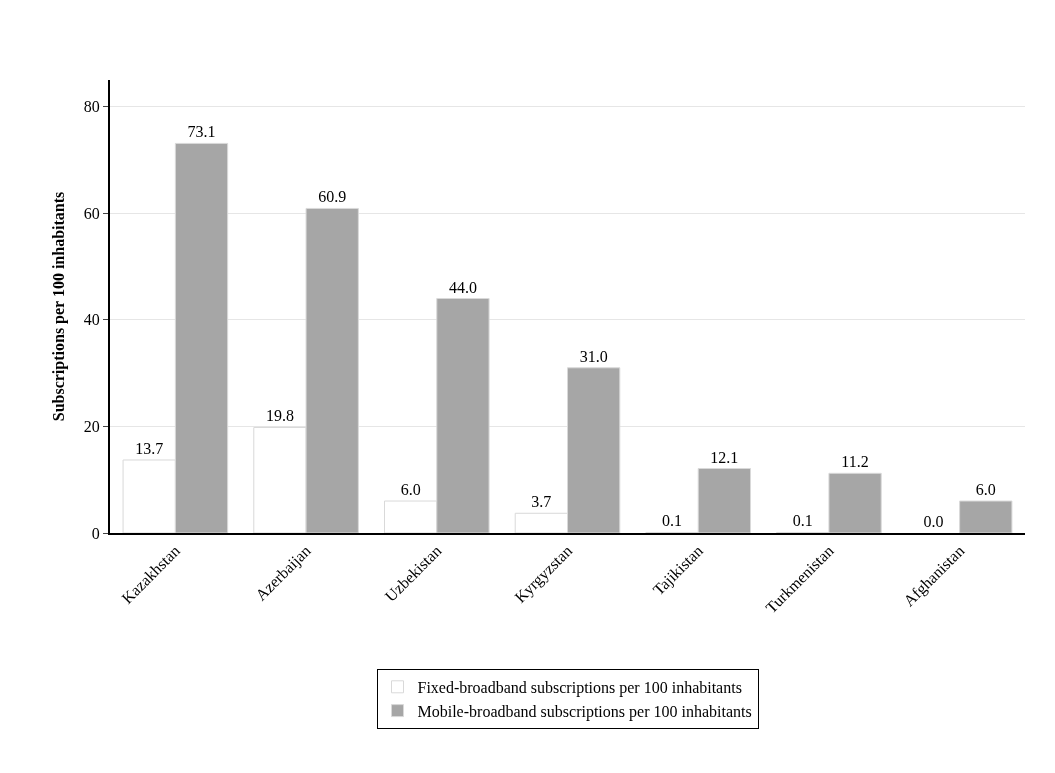 Image resolution: width=1055 pixels, height=773 pixels. I want to click on data-label: 31.0, so click(593, 356).